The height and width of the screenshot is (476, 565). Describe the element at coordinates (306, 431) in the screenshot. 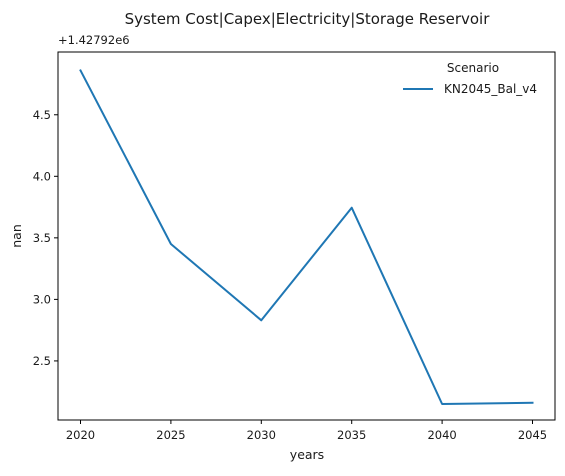

I see `x-axis: 2020 2025 2030 2035 2040 2045` at that location.